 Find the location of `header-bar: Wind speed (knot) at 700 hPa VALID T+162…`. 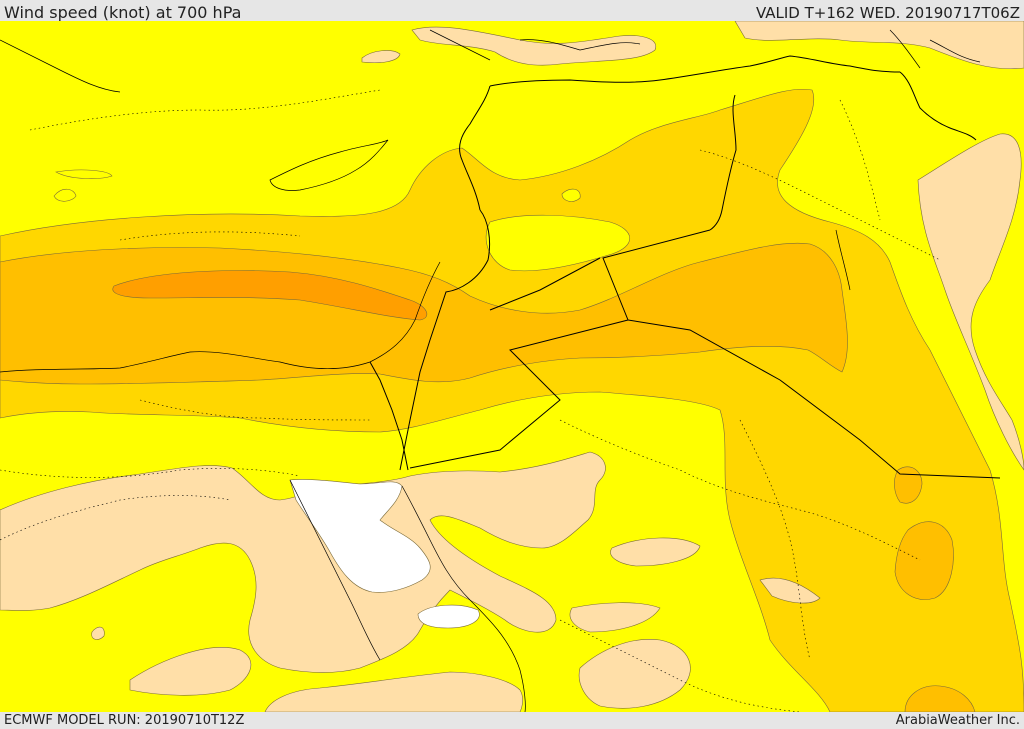

header-bar: Wind speed (knot) at 700 hPa VALID T+162… is located at coordinates (512, 11).